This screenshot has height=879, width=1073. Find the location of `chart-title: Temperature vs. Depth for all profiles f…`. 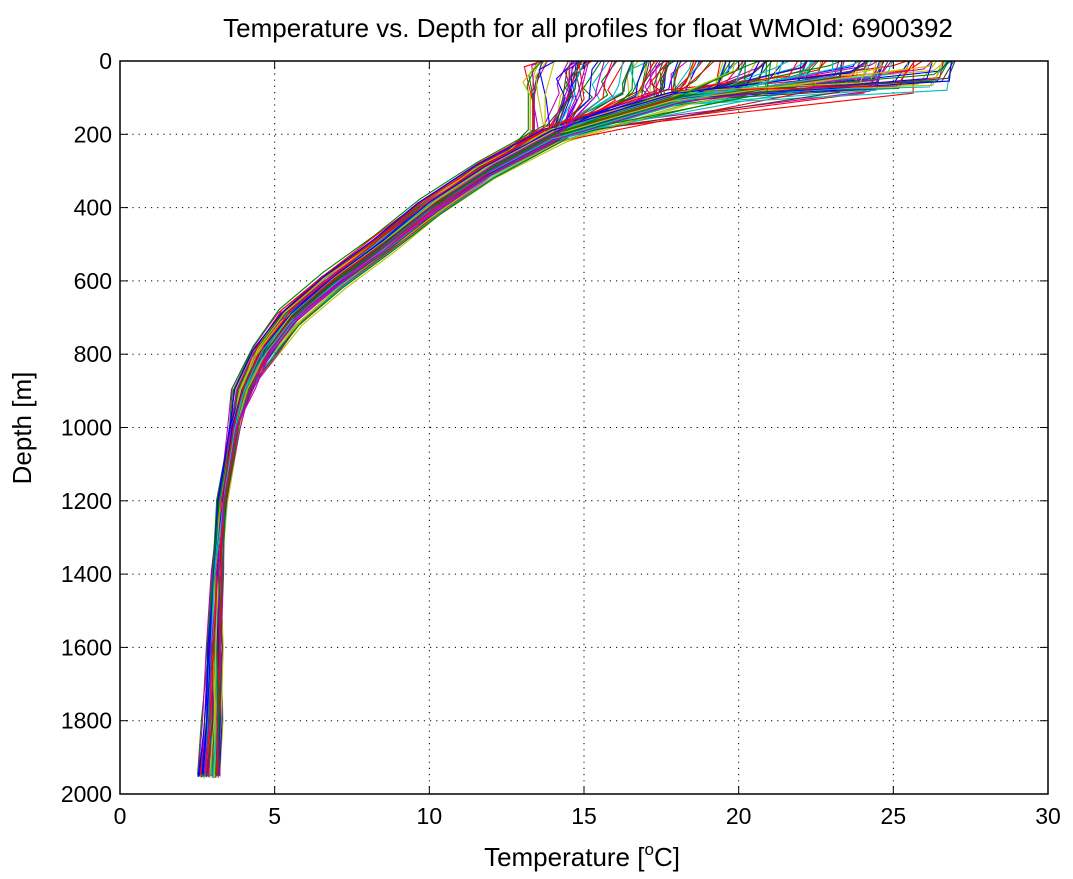

chart-title: Temperature vs. Depth for all profiles f… is located at coordinates (588, 28).